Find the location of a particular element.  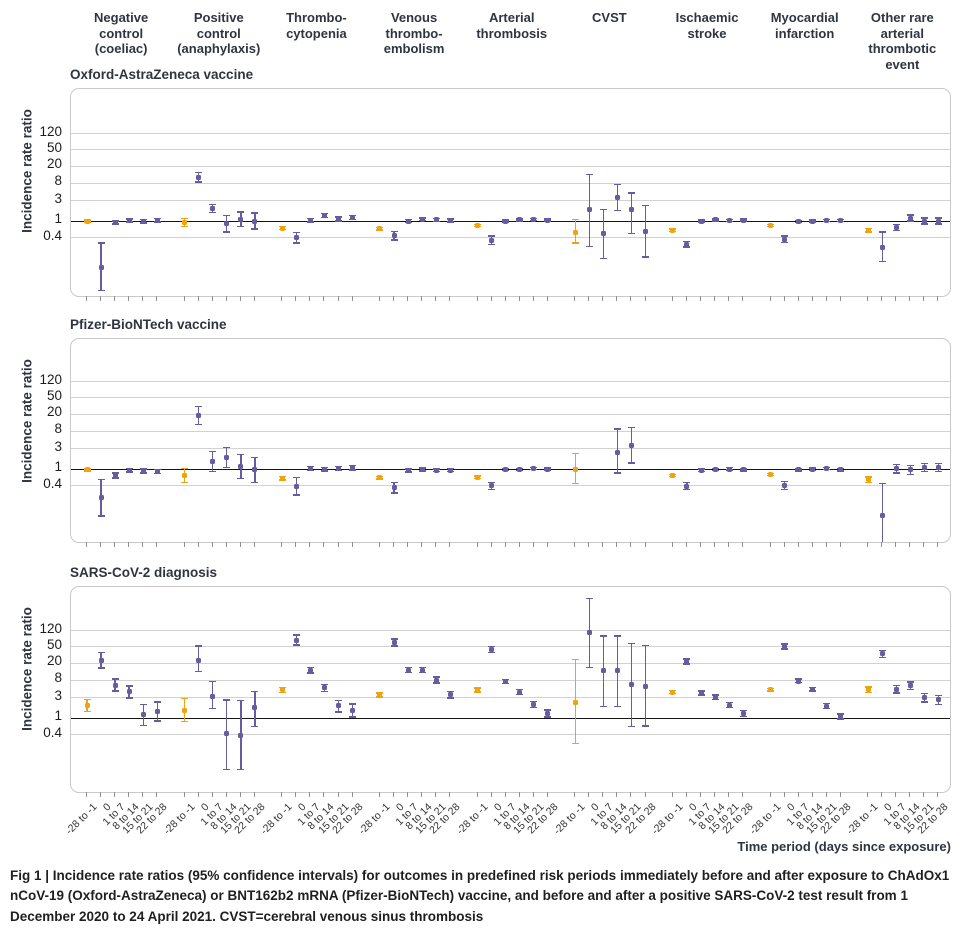

column-header: CVST is located at coordinates (609, 17).